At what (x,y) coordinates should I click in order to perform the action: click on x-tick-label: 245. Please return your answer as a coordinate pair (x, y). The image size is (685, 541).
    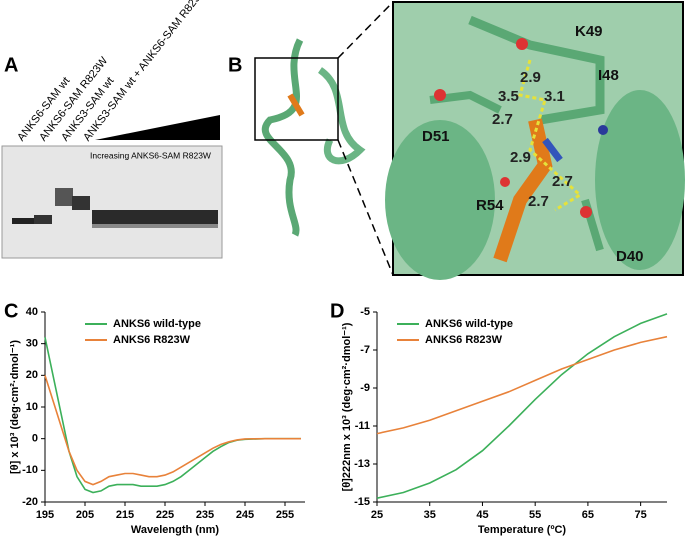
    Looking at the image, I should click on (245, 515).